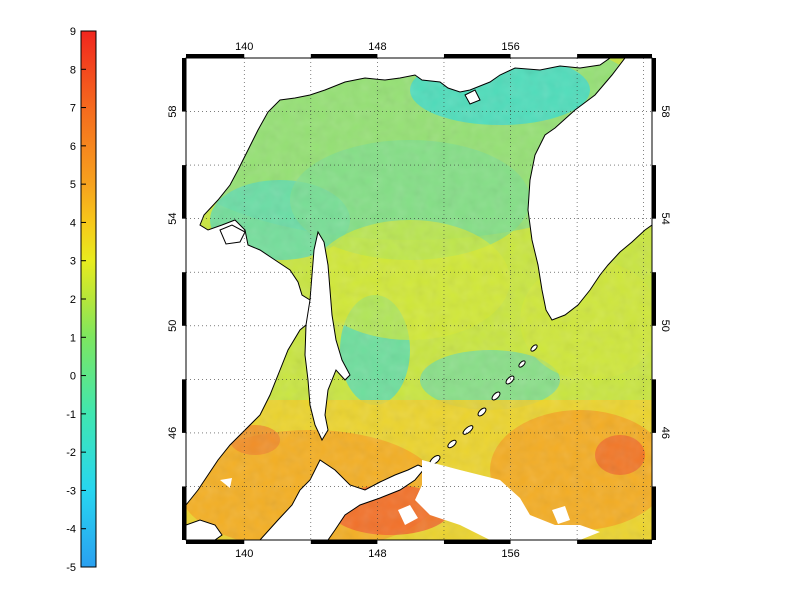 The image size is (800, 605). What do you see at coordinates (71, 491) in the screenshot?
I see `colorbar-tick-label: -3` at bounding box center [71, 491].